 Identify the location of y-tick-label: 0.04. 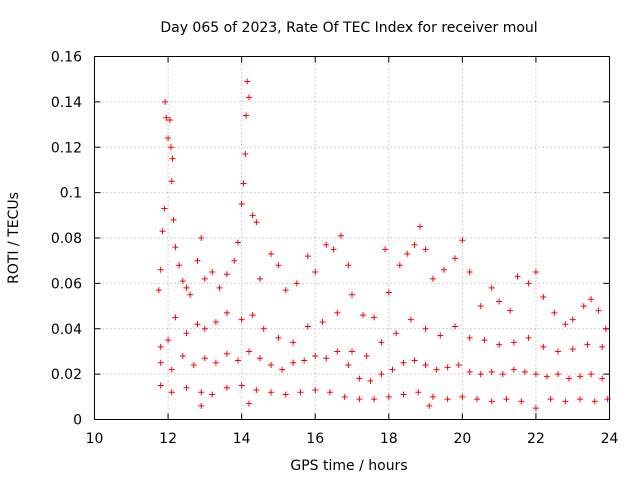
(66, 330).